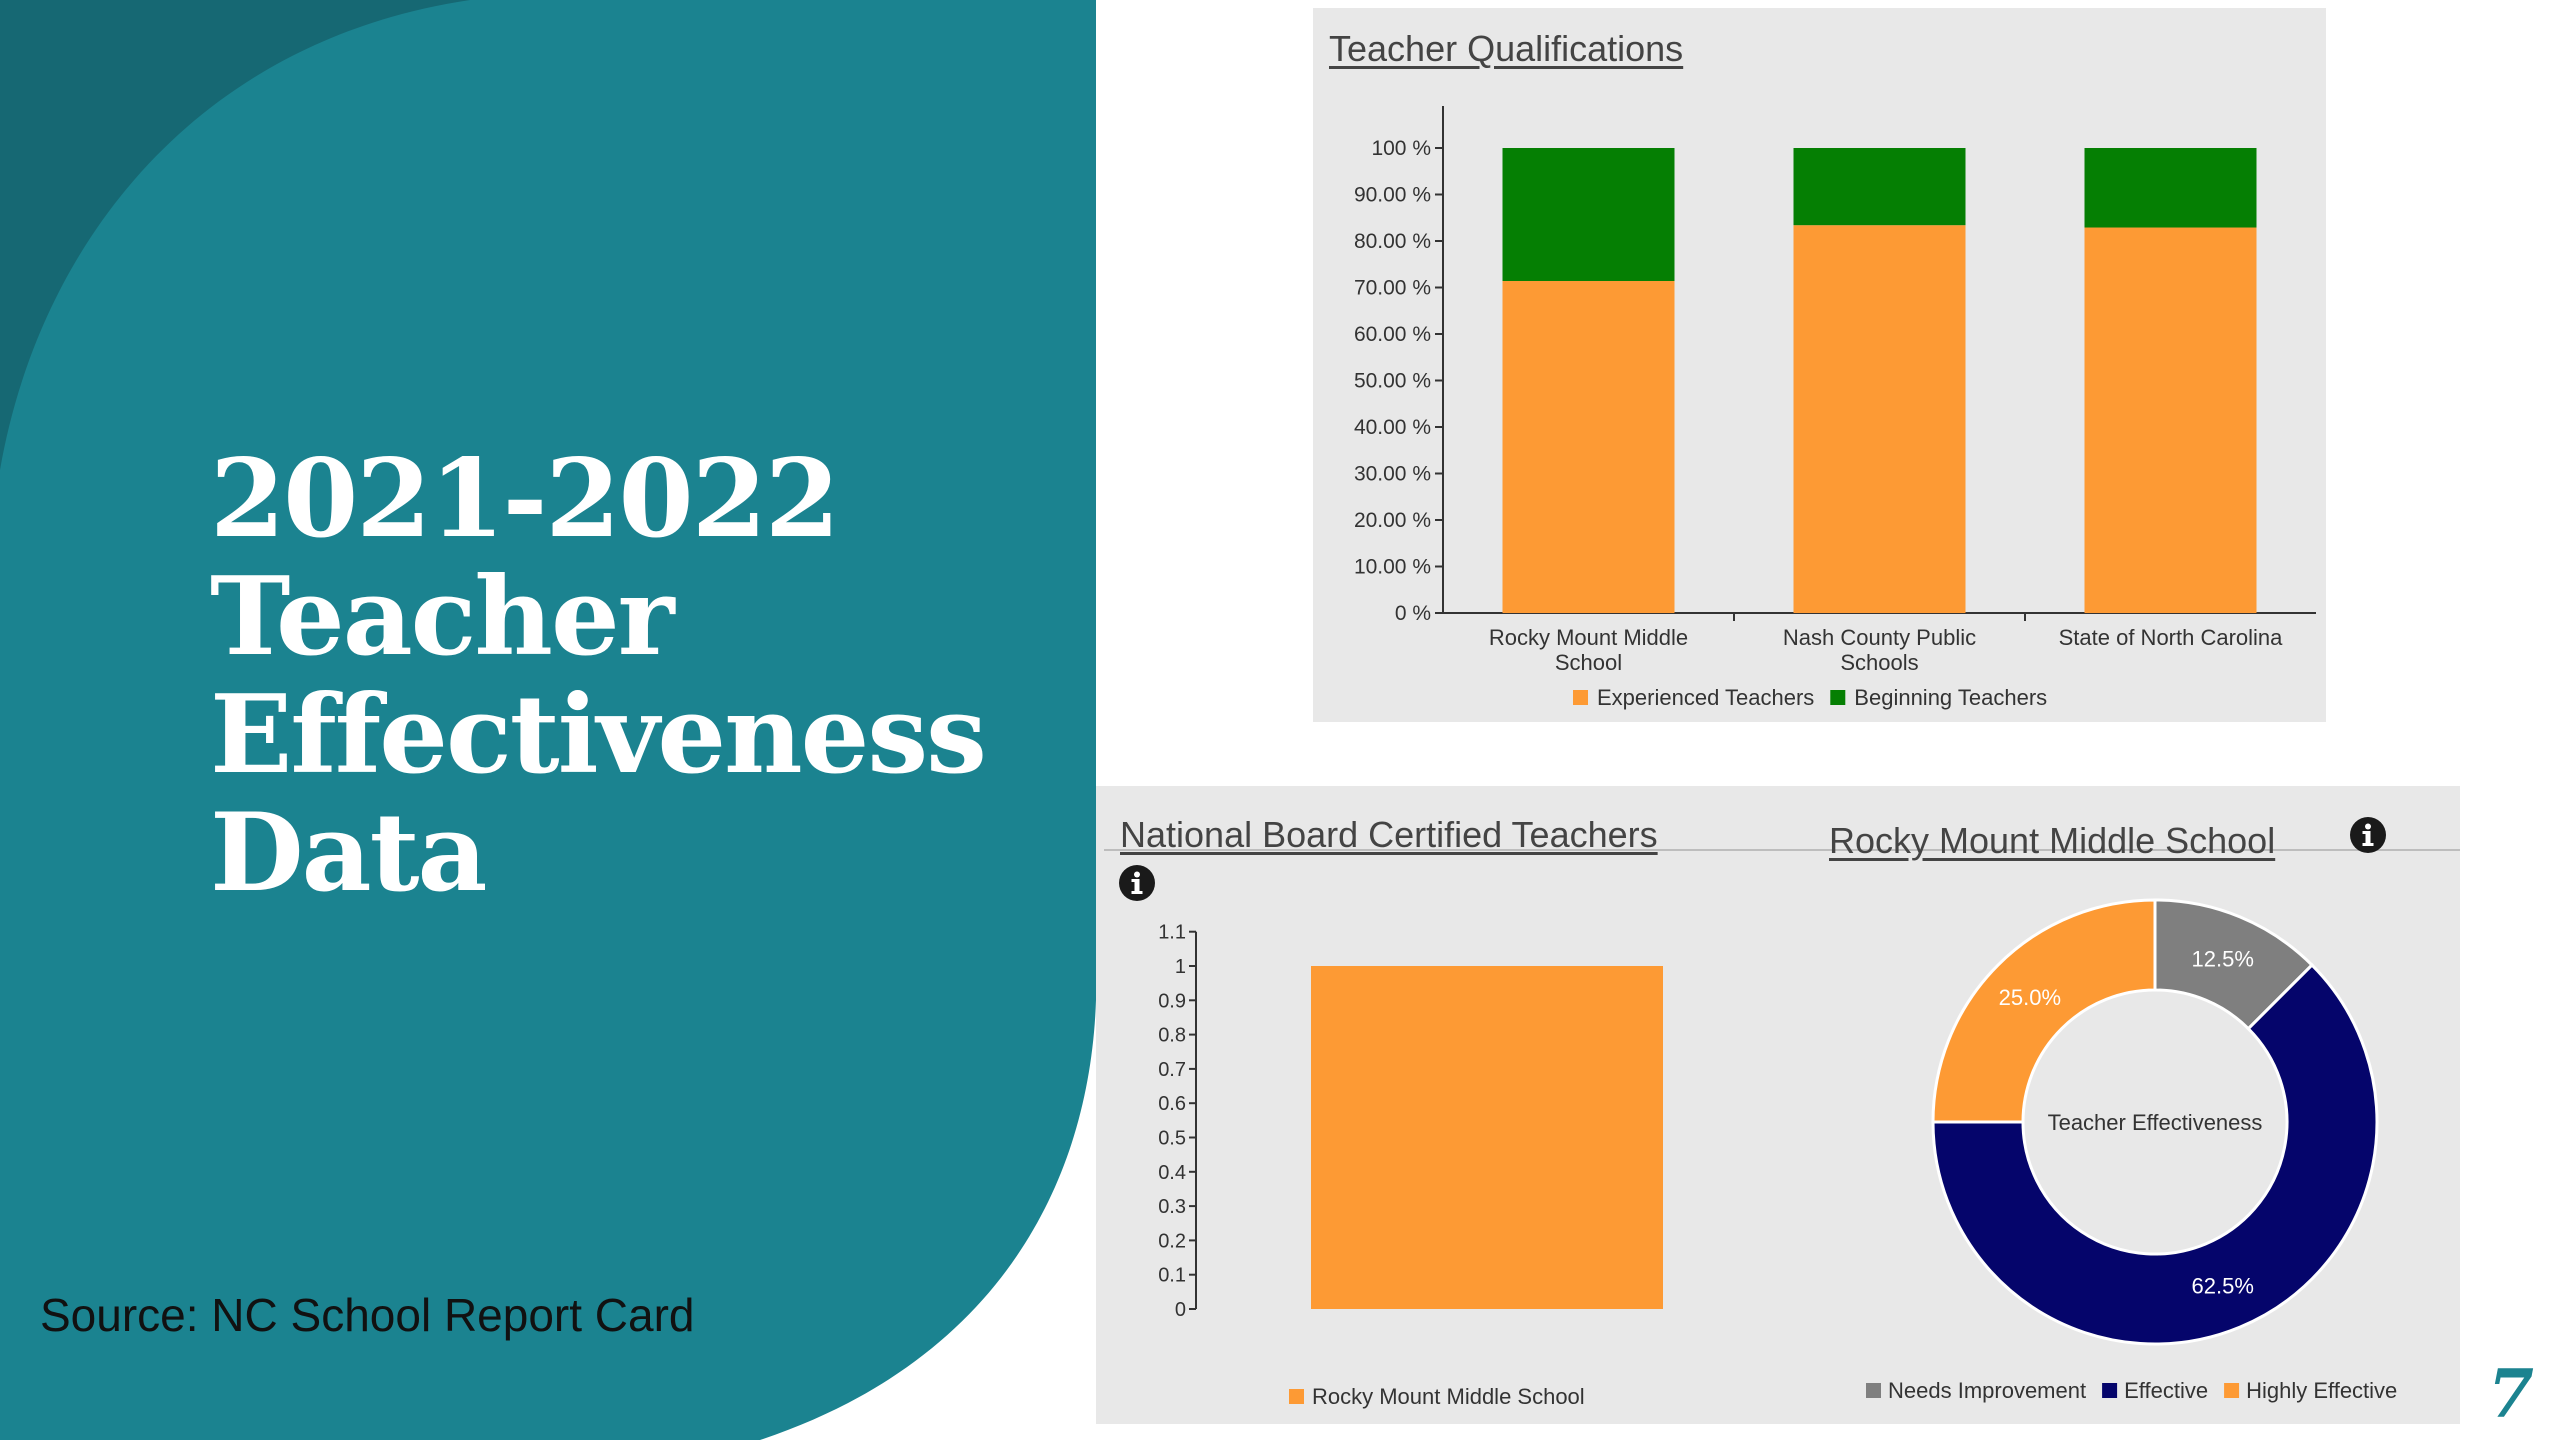 The width and height of the screenshot is (2560, 1440). Describe the element at coordinates (1172, 1173) in the screenshot. I see `y-tick-label: 0.4` at that location.